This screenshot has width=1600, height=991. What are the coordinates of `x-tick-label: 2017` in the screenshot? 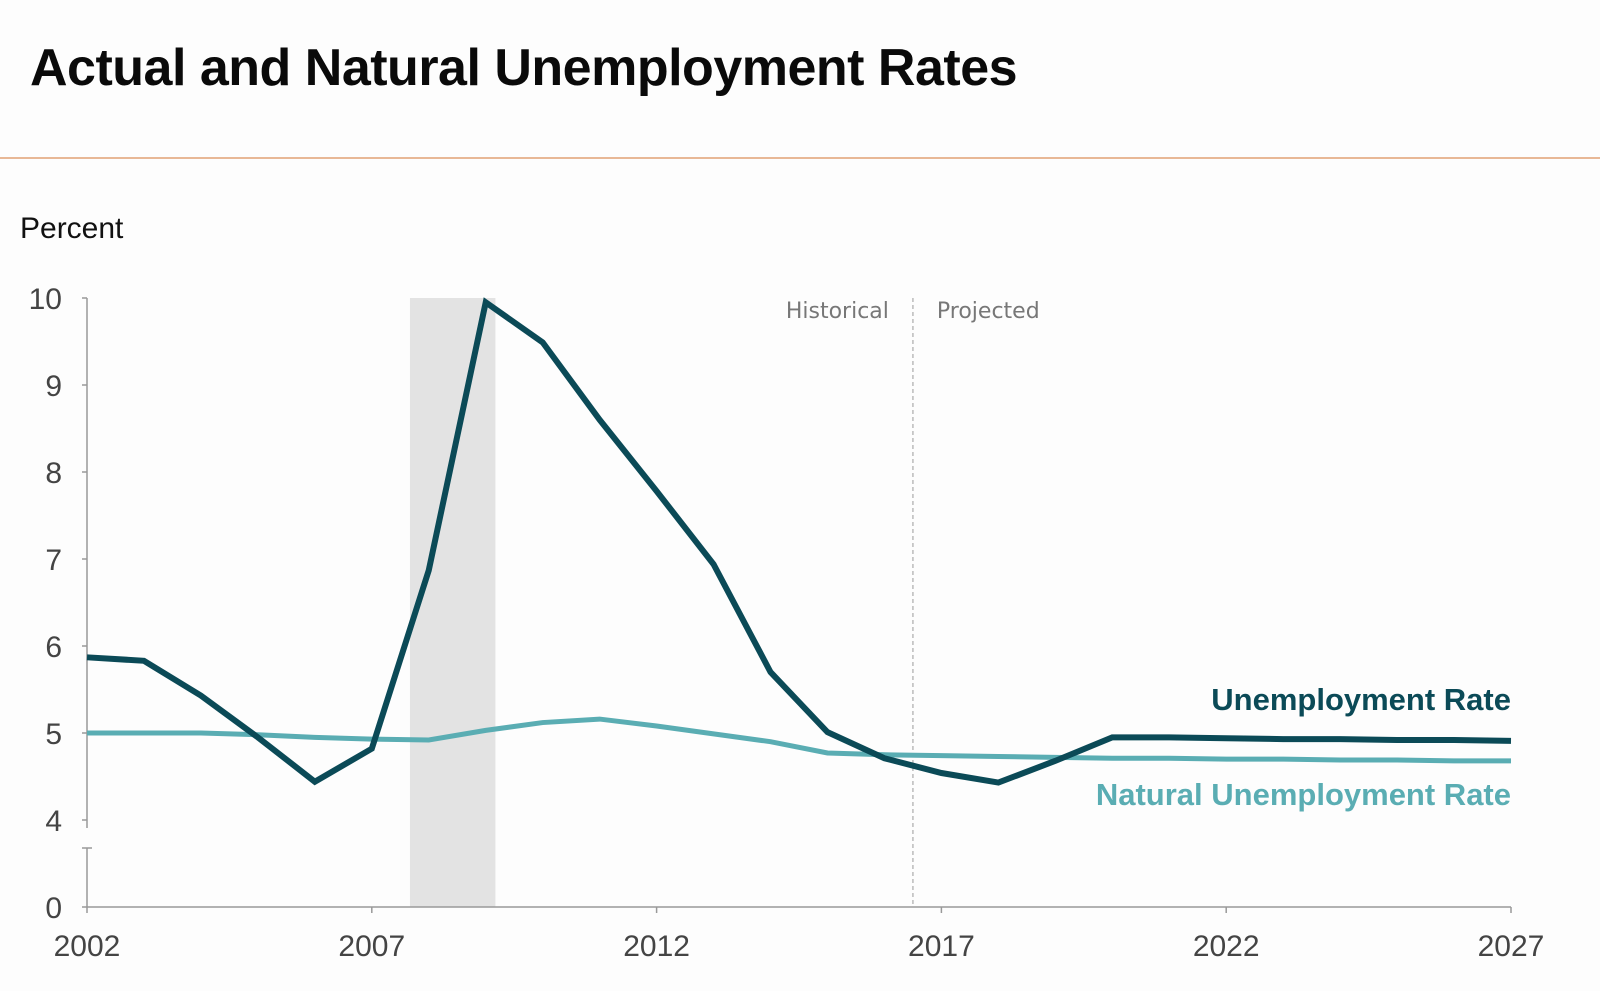 It's located at (941, 946).